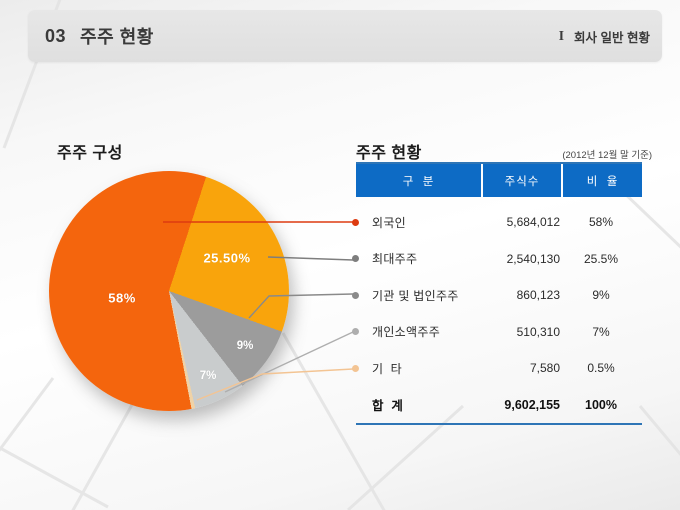 The image size is (680, 510). What do you see at coordinates (387, 368) in the screenshot?
I see `row-label: 기 타` at bounding box center [387, 368].